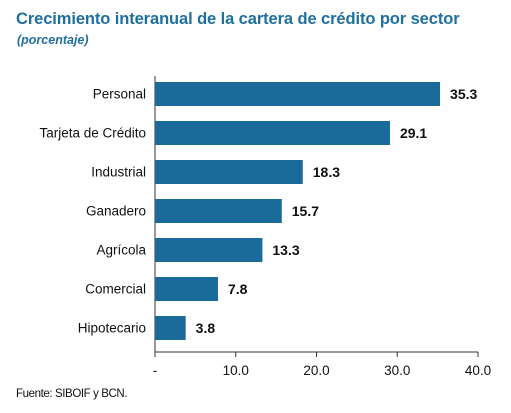 The width and height of the screenshot is (511, 413). I want to click on chart-source-note: Fuente: SIBOIF y BCN., so click(72, 394).